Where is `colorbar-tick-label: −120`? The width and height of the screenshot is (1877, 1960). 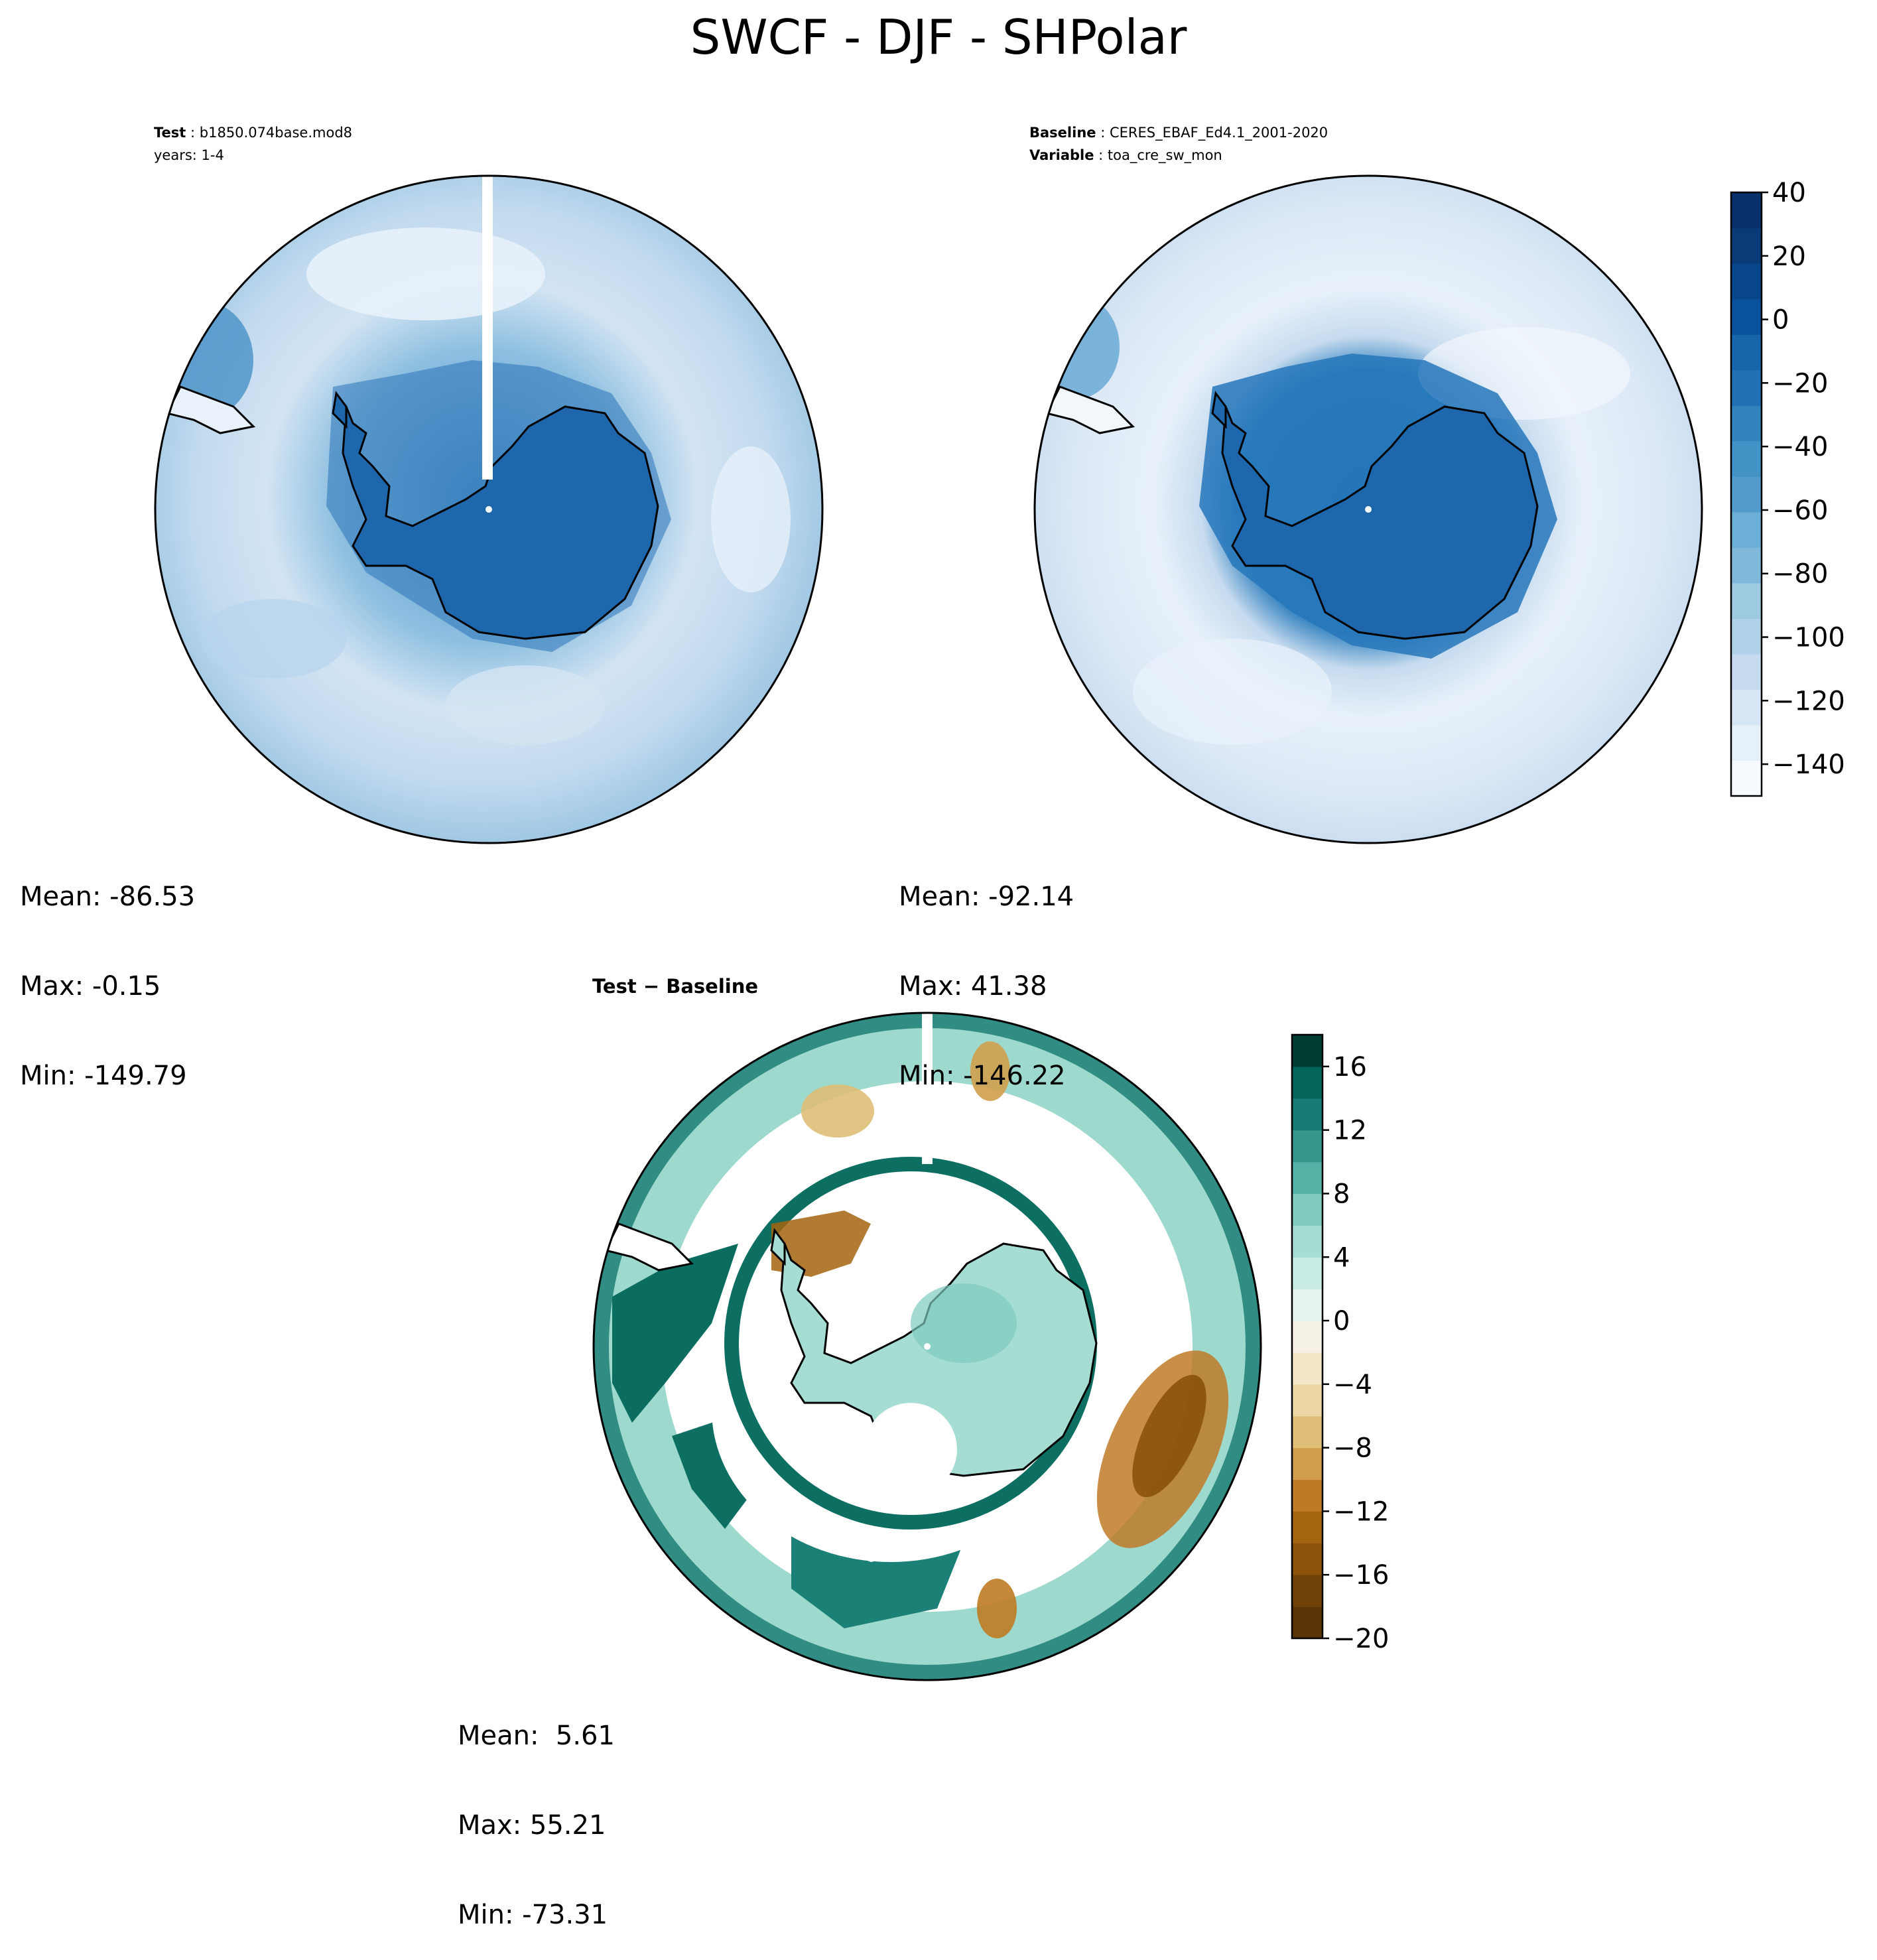
colorbar-tick-label: −120 is located at coordinates (1809, 701).